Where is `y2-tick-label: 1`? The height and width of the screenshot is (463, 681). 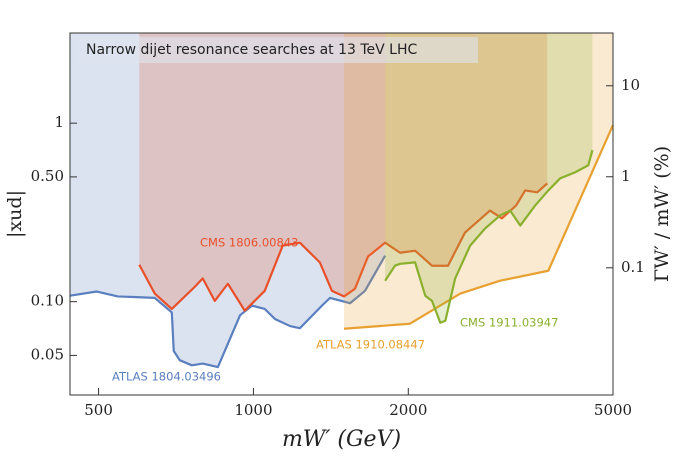
y2-tick-label: 1 is located at coordinates (626, 176).